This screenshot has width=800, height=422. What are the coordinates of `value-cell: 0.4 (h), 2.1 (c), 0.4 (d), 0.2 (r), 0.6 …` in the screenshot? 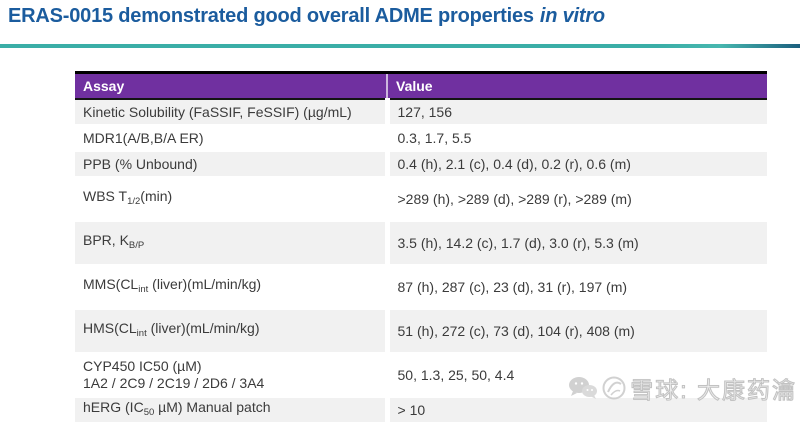 It's located at (575, 164).